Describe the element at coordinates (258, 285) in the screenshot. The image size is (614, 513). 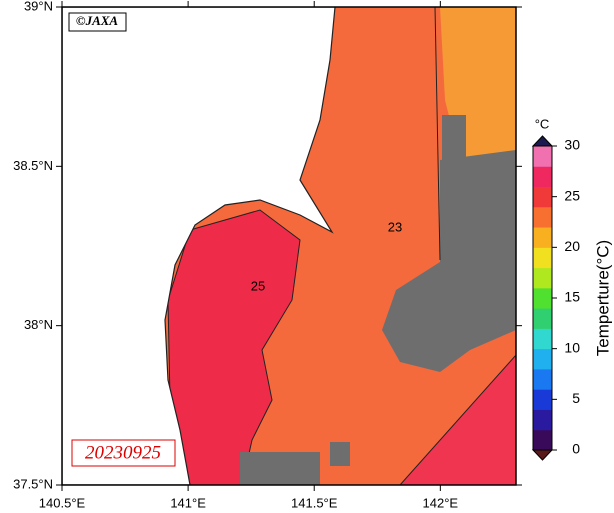
I see `contour-label: 25` at that location.